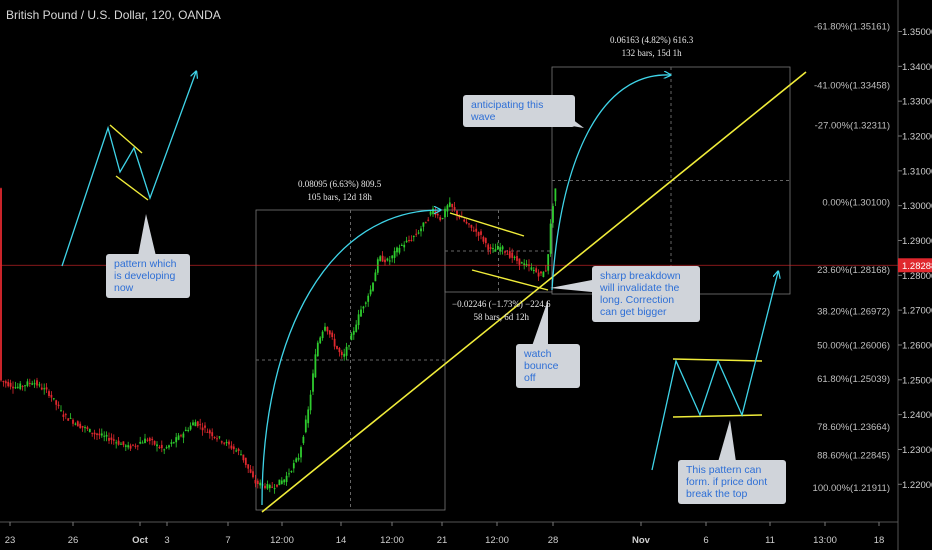 The width and height of the screenshot is (932, 550). What do you see at coordinates (770, 540) in the screenshot?
I see `time-tick-label: 11` at bounding box center [770, 540].